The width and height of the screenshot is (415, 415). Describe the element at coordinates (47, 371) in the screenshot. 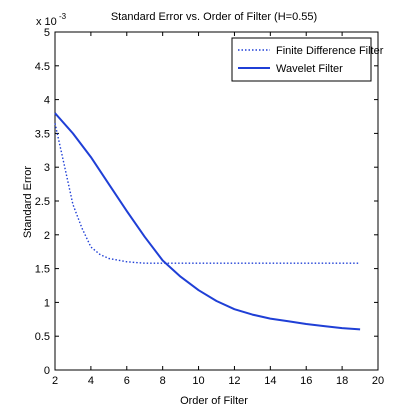

I see `y-tick-label: 0` at that location.